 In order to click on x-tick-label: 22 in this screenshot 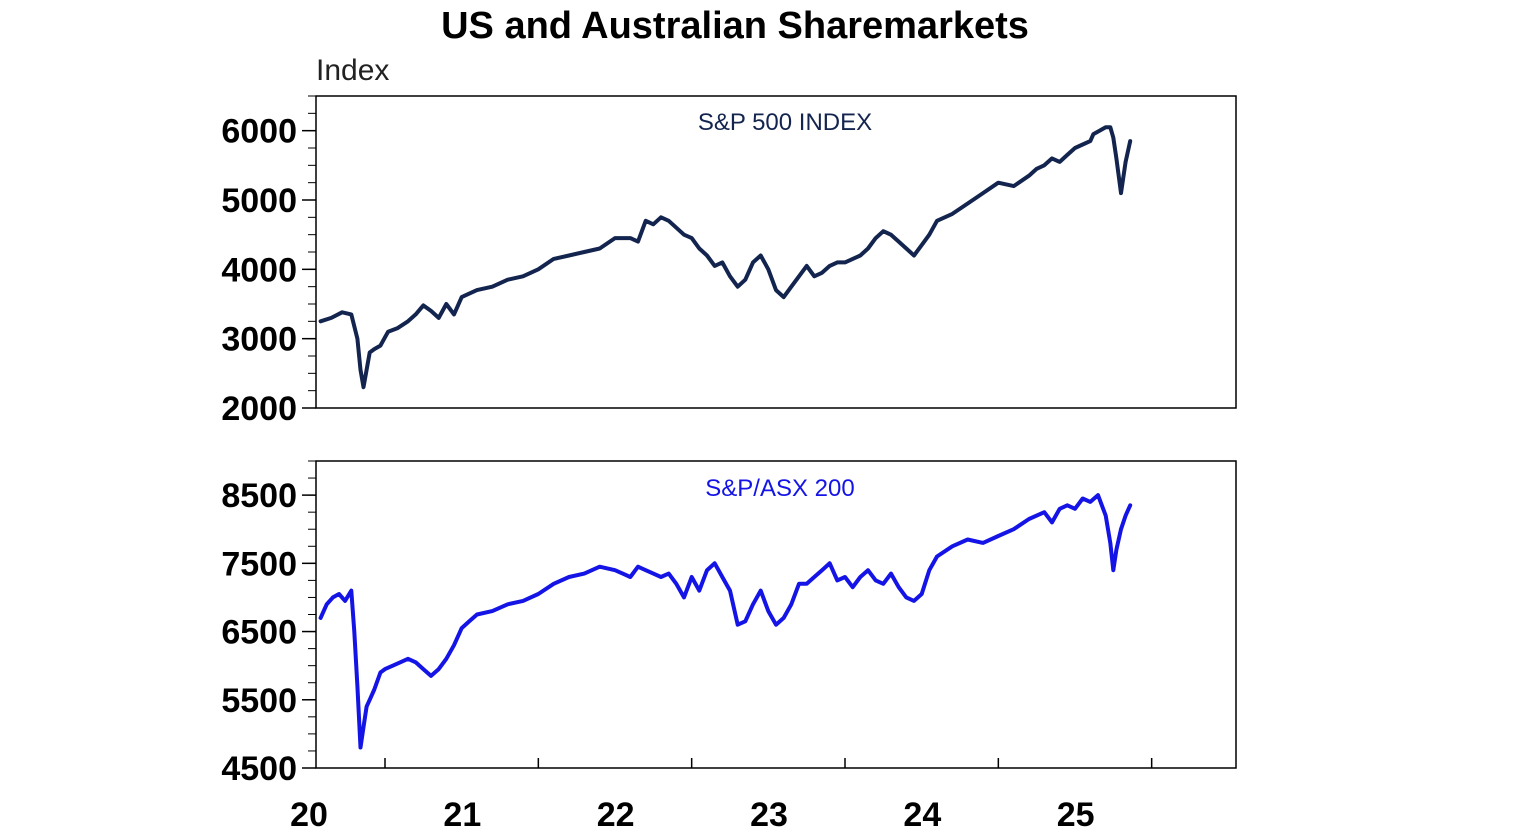, I will do `click(616, 815)`.